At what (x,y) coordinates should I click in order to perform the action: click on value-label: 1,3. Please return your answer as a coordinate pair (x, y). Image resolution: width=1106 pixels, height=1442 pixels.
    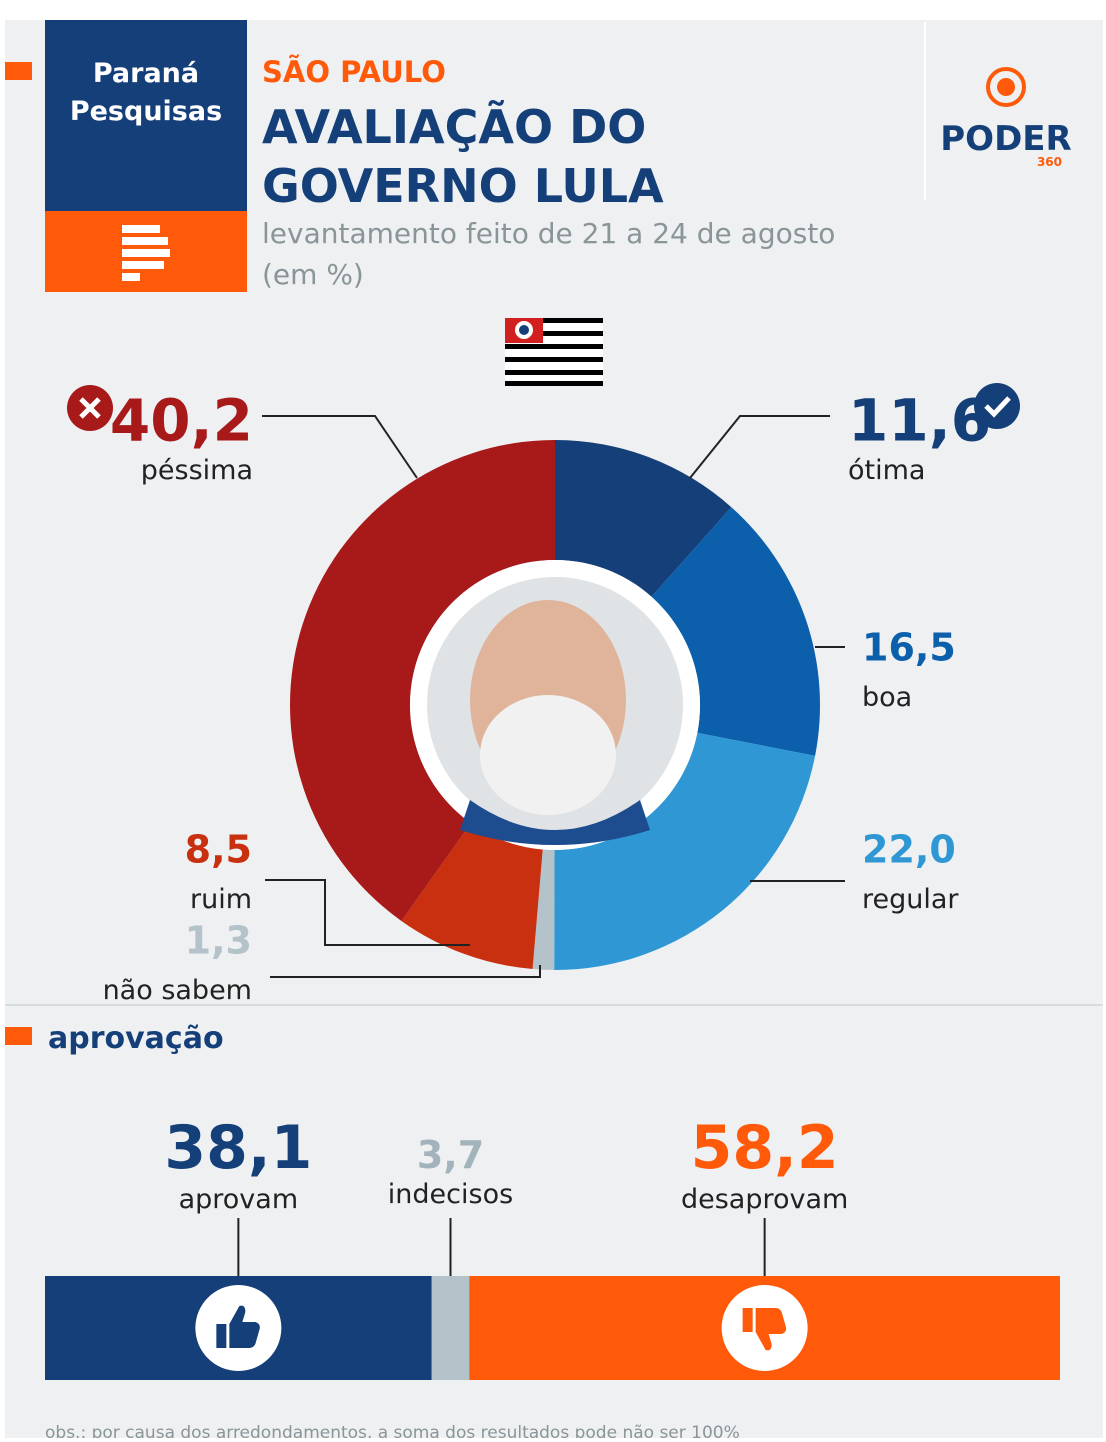
    Looking at the image, I should click on (218, 940).